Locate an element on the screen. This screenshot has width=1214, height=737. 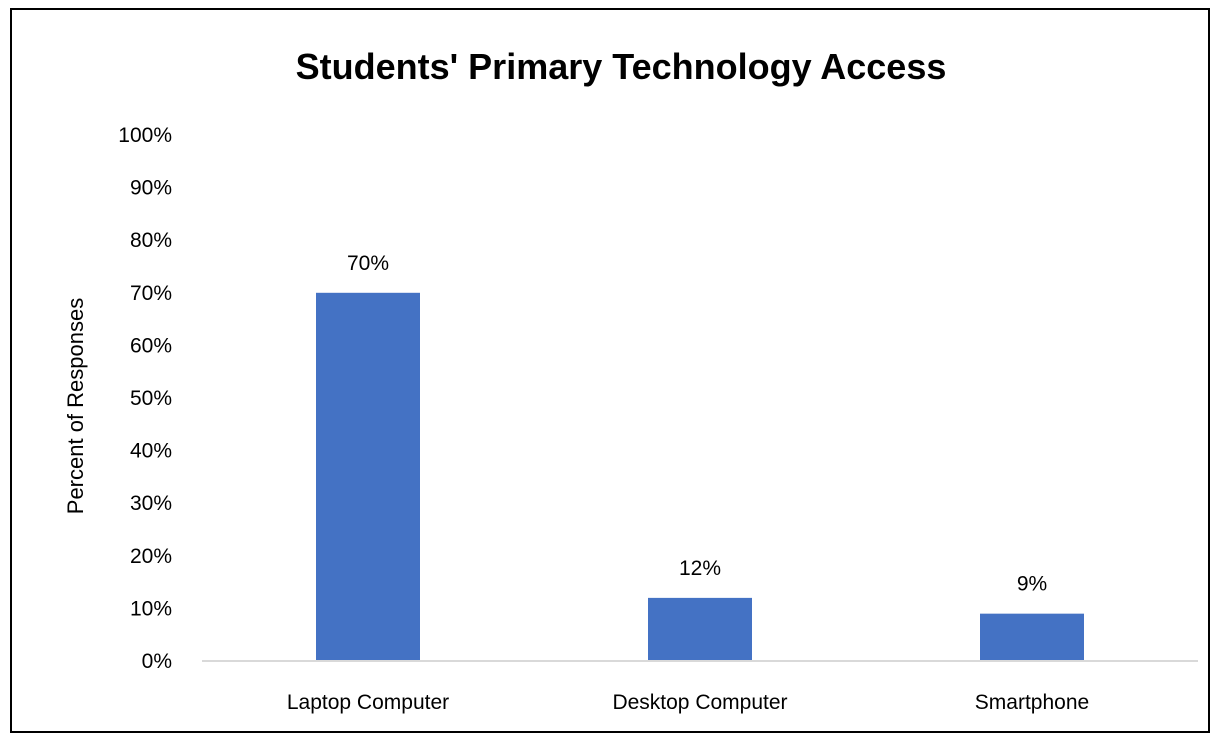
data-label: 12% is located at coordinates (700, 568).